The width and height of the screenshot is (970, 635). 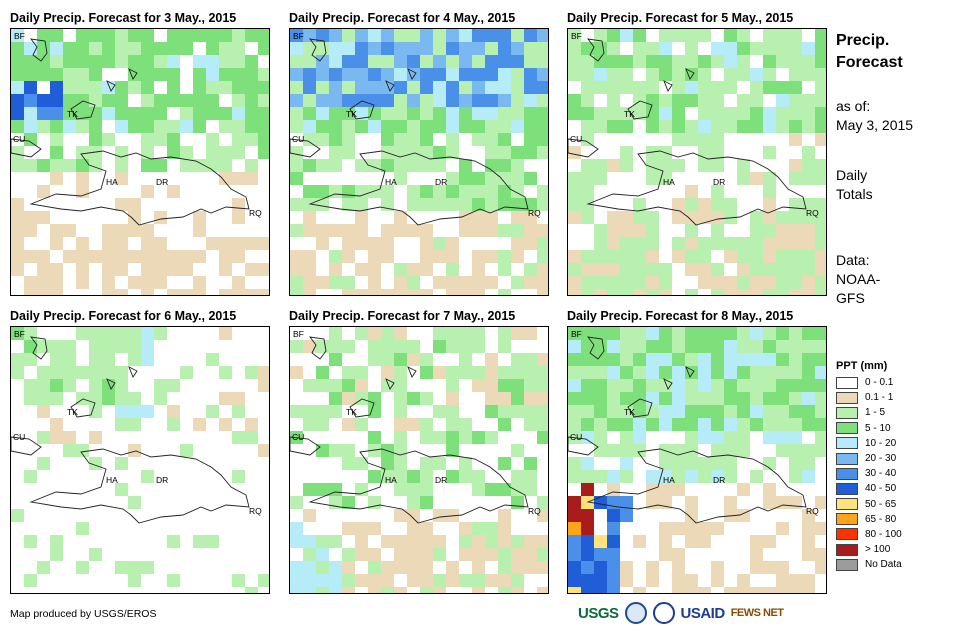 I want to click on agency-logos: USGS USAID FEWS NET, so click(x=681, y=613).